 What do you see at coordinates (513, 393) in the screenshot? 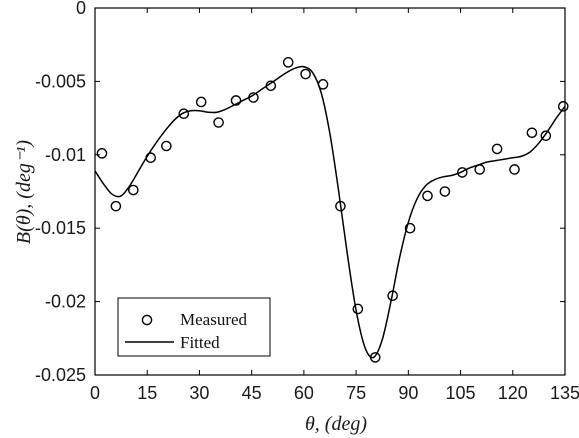
I see `x-tick-label: 120` at bounding box center [513, 393].